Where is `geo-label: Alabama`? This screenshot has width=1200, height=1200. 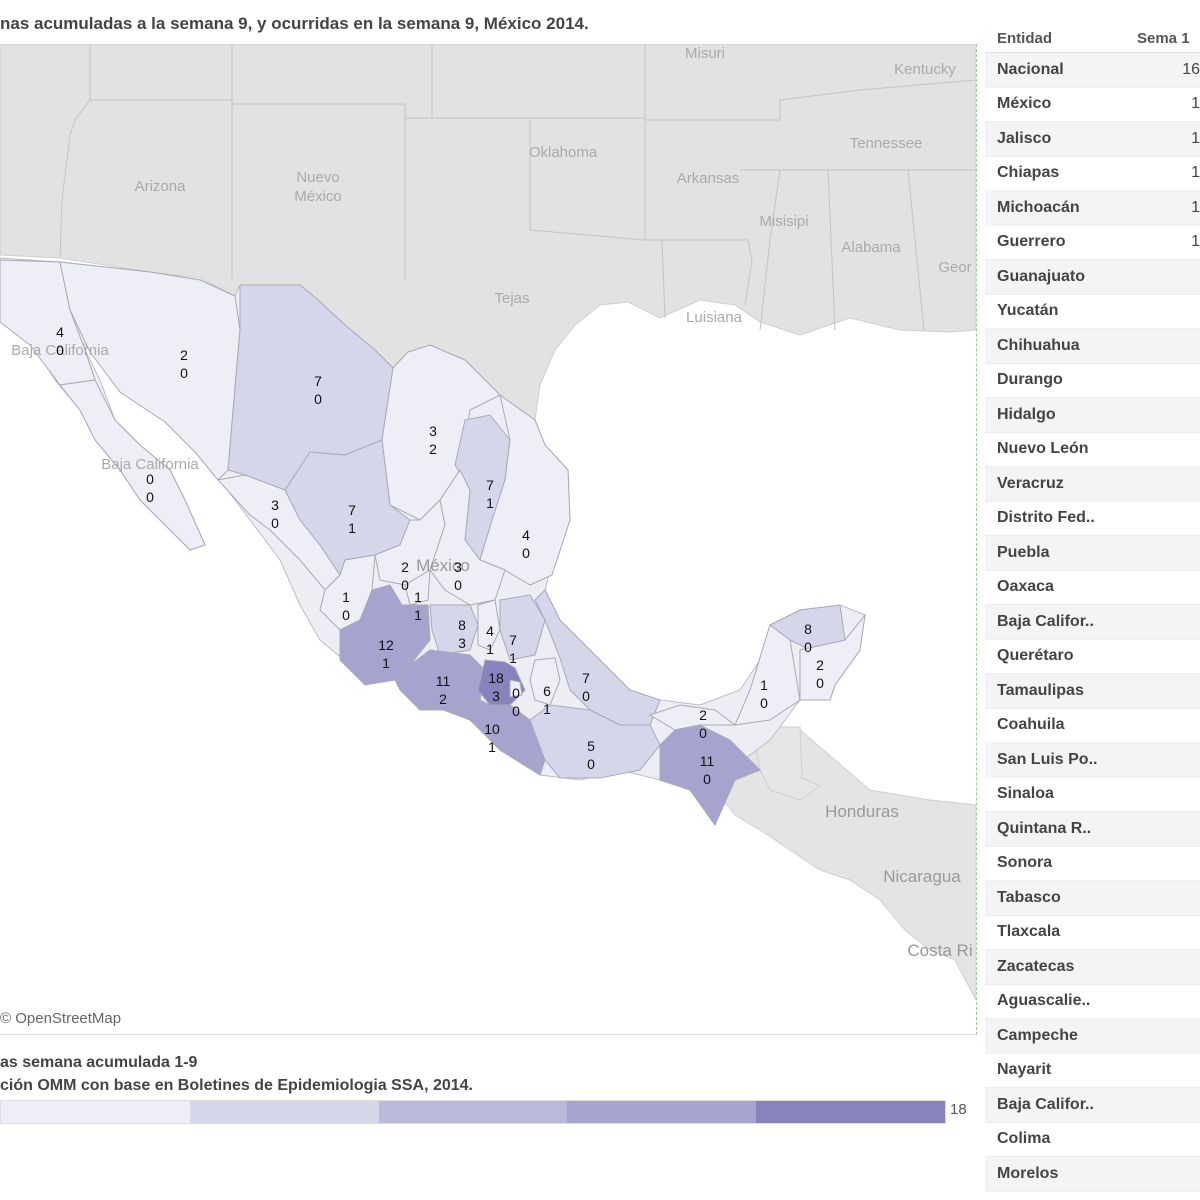
geo-label: Alabama is located at coordinates (871, 247).